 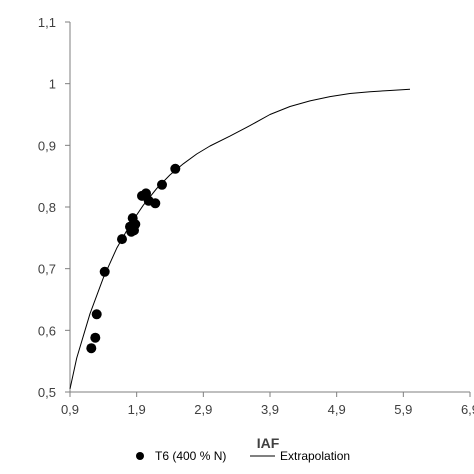 I want to click on y-tick-label: 1,1, so click(x=47, y=22).